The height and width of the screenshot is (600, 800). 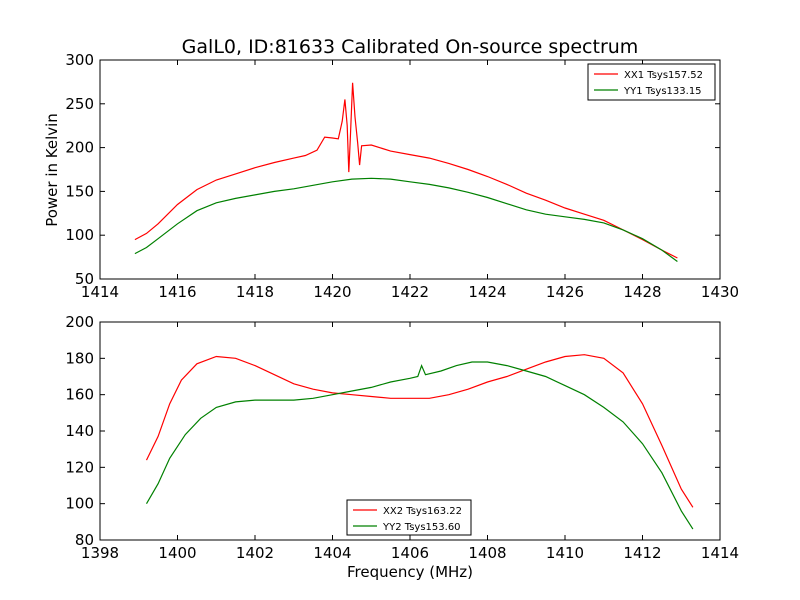 What do you see at coordinates (255, 553) in the screenshot?
I see `bottom-x-tick-label: 1402` at bounding box center [255, 553].